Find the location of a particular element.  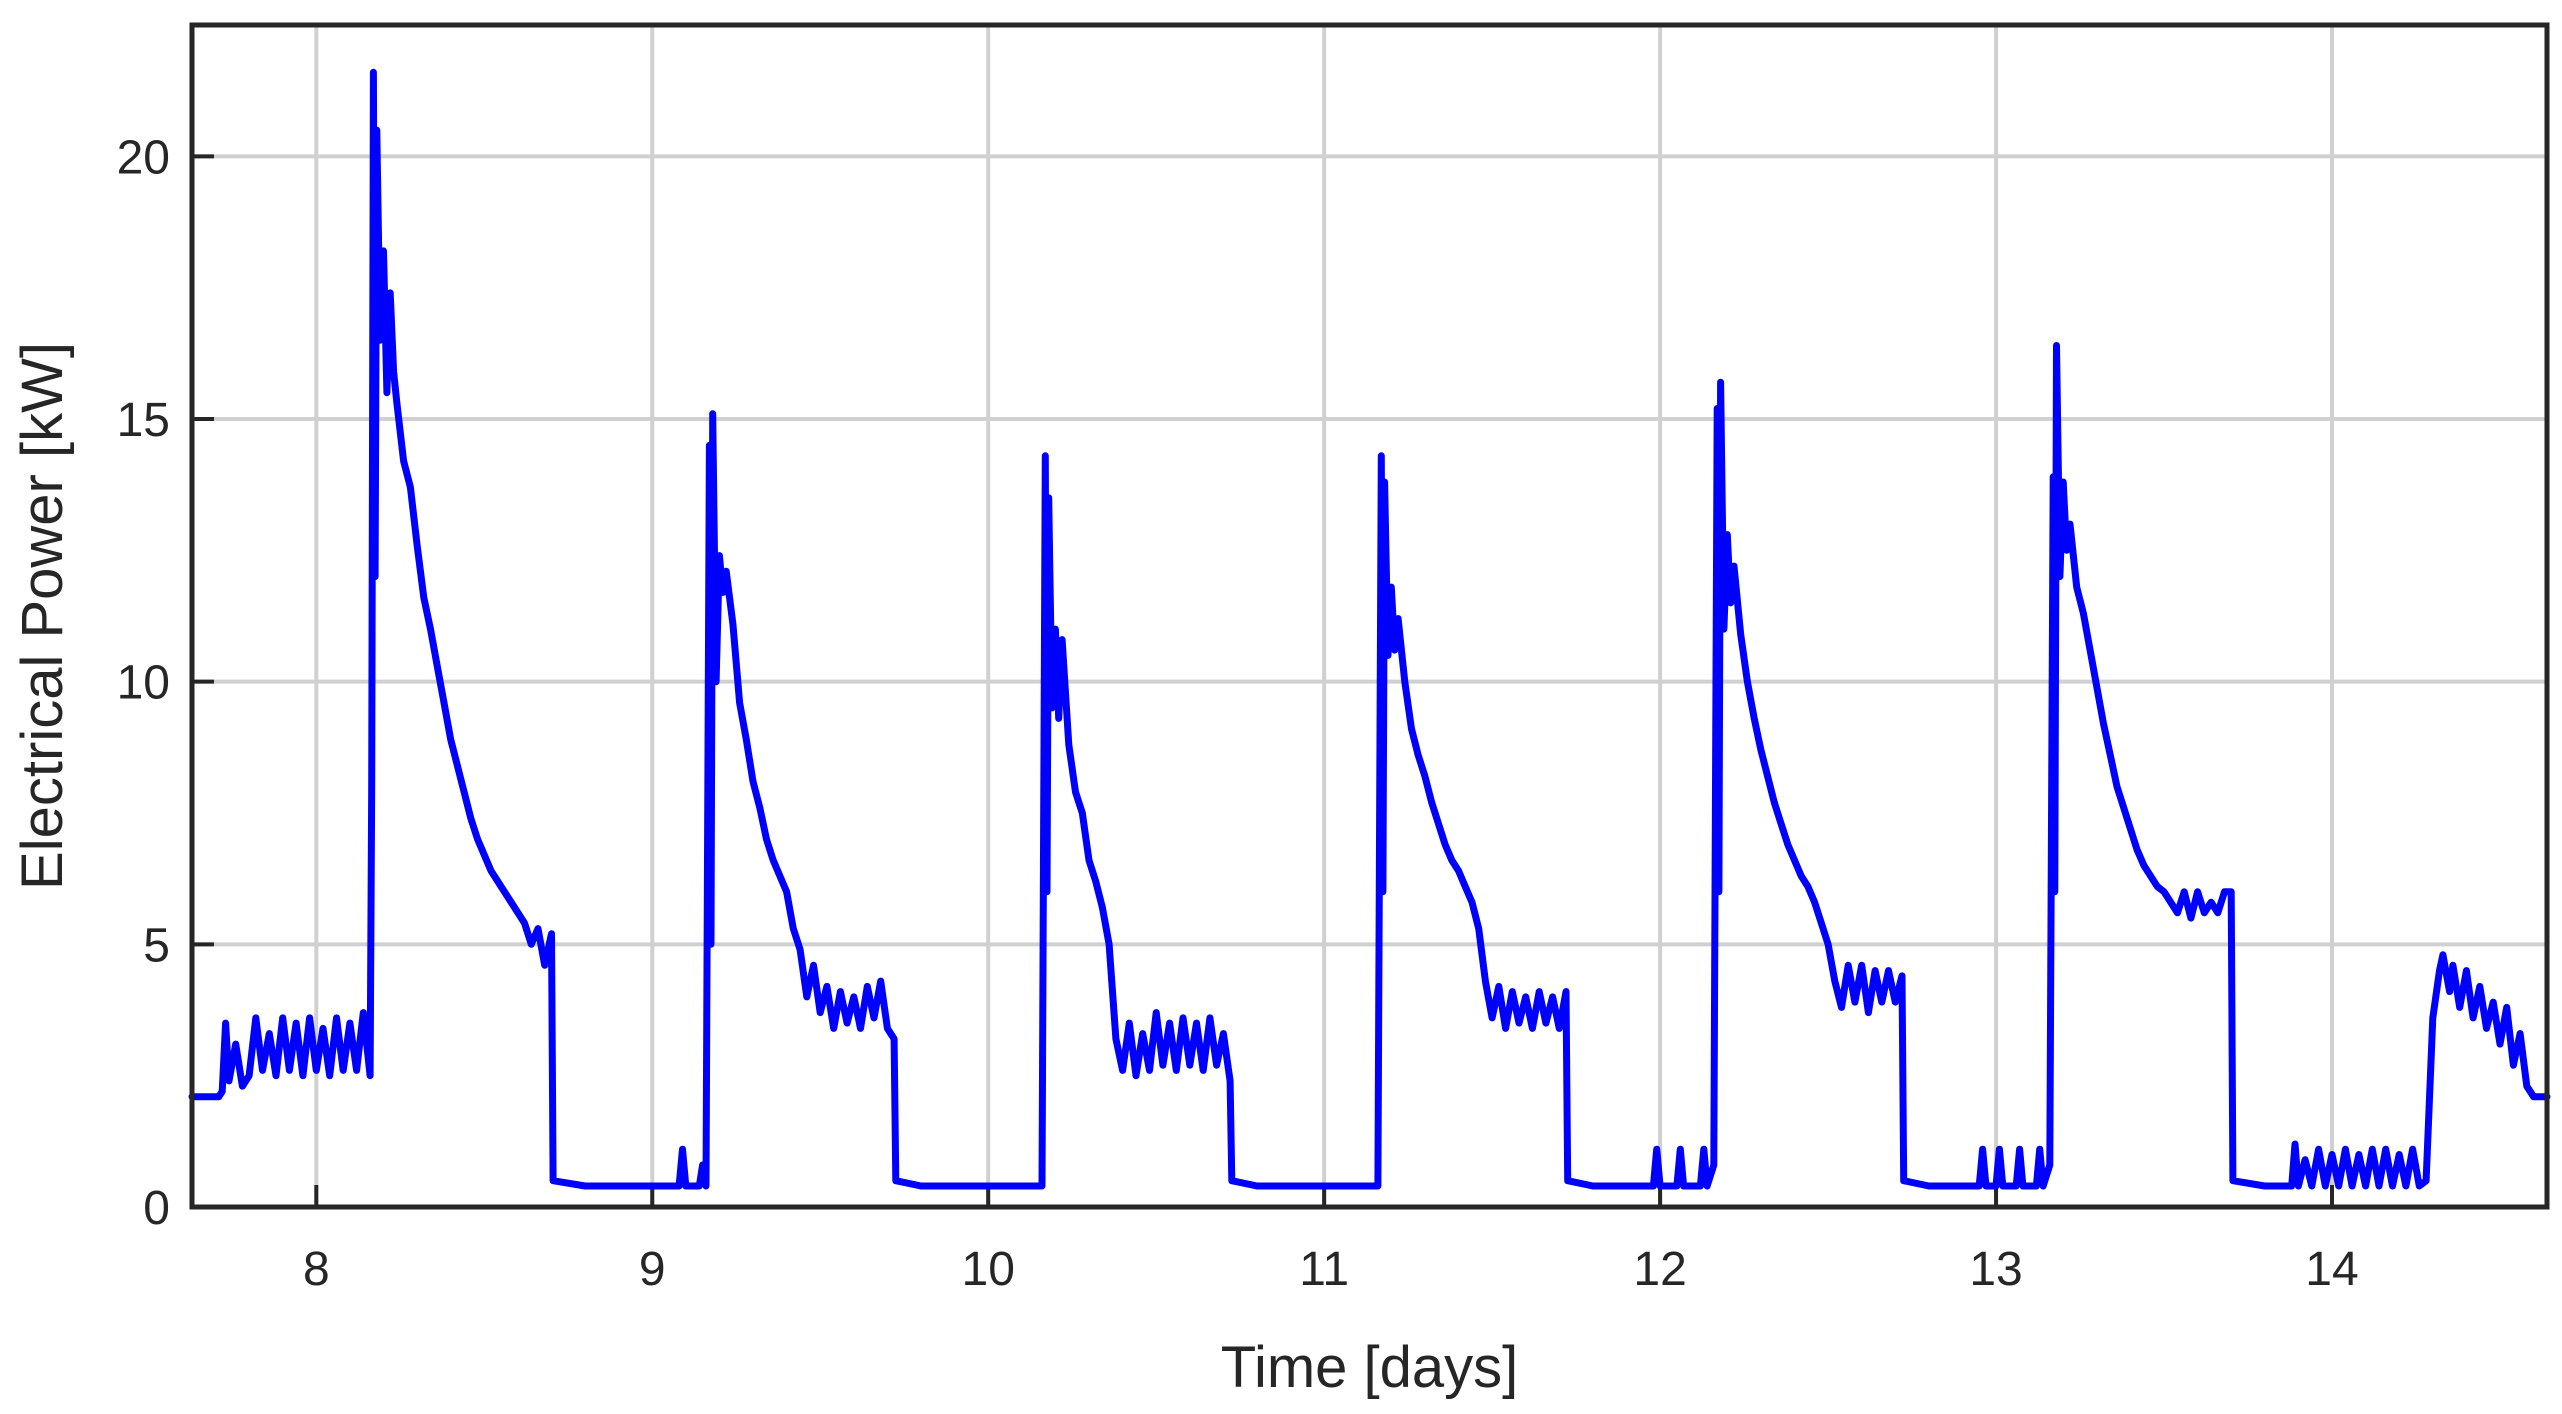

x-tick-labels: 8 9 10 11 12 13 14 is located at coordinates (1331, 1269).